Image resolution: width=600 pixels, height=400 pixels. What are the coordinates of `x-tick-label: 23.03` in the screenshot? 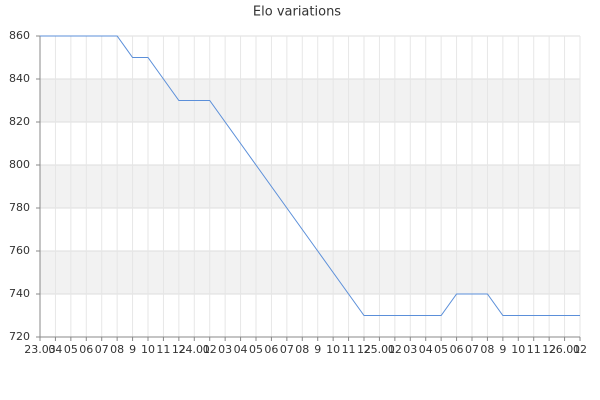 It's located at (40, 349).